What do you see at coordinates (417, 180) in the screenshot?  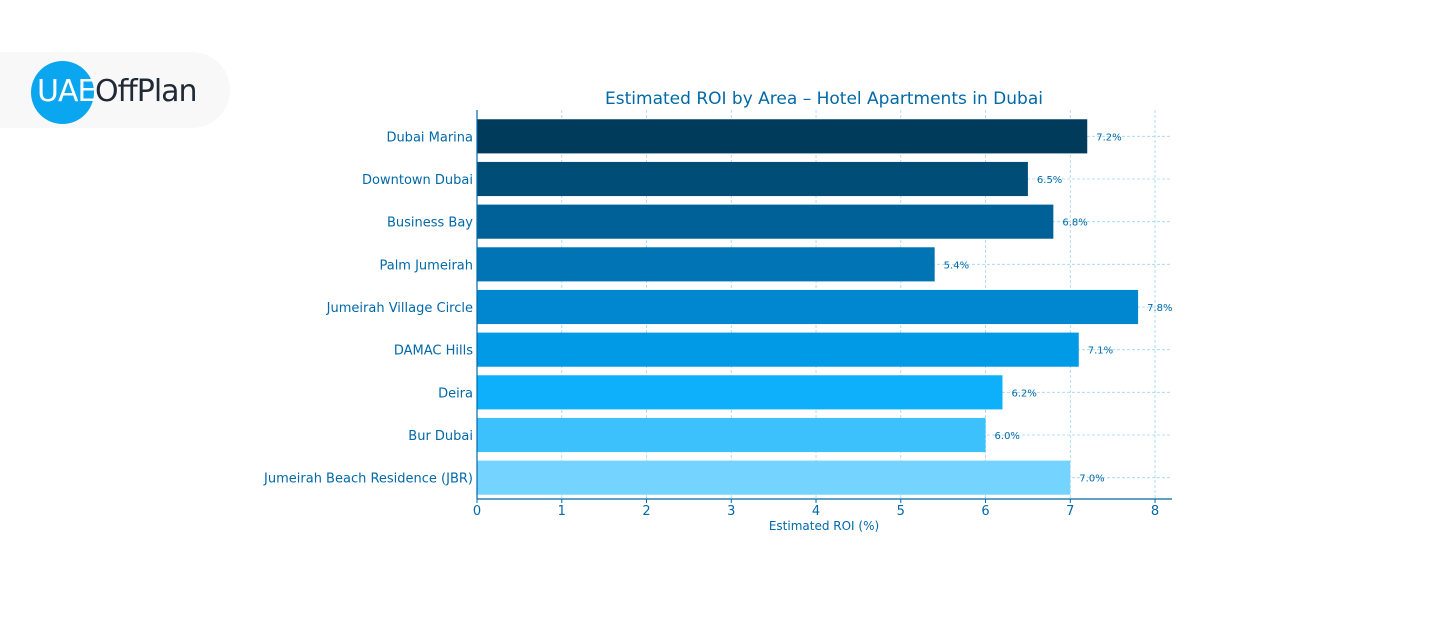 I see `y-tick-label-1: Downtown Dubai` at bounding box center [417, 180].